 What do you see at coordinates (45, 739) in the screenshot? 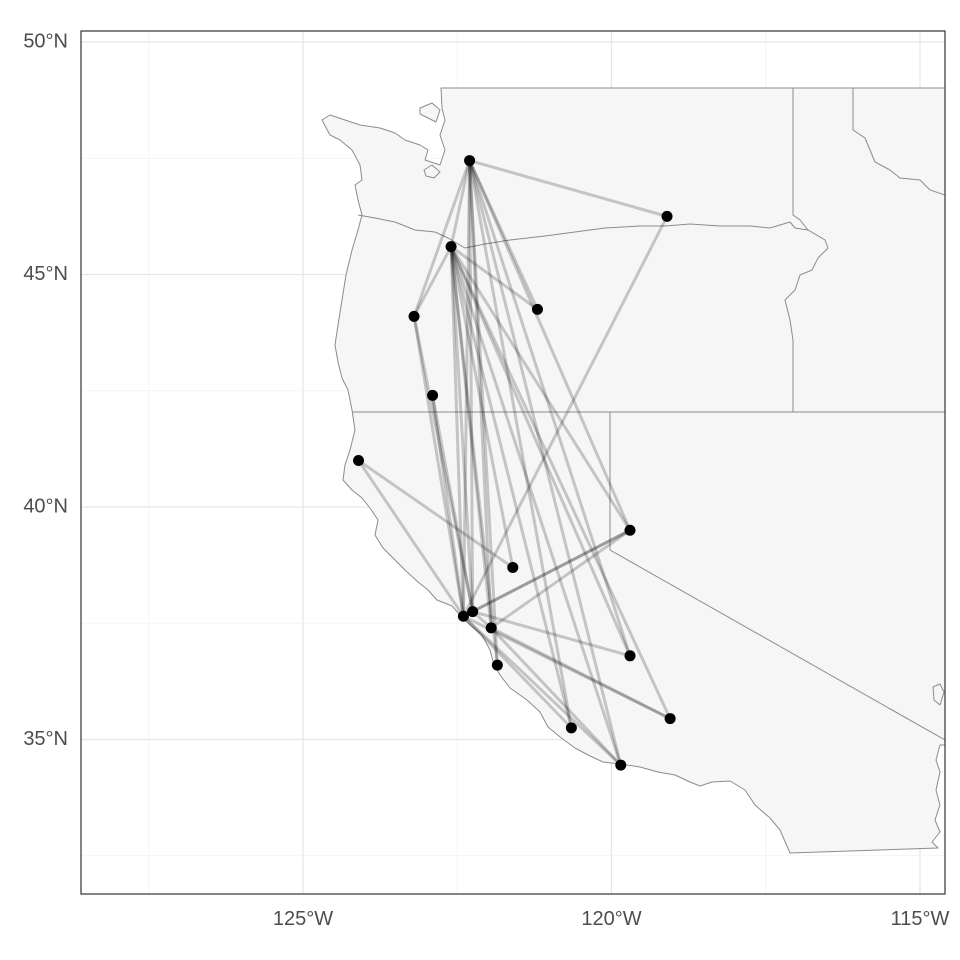
I see `y-tick-label-35n: 35°N` at bounding box center [45, 739].